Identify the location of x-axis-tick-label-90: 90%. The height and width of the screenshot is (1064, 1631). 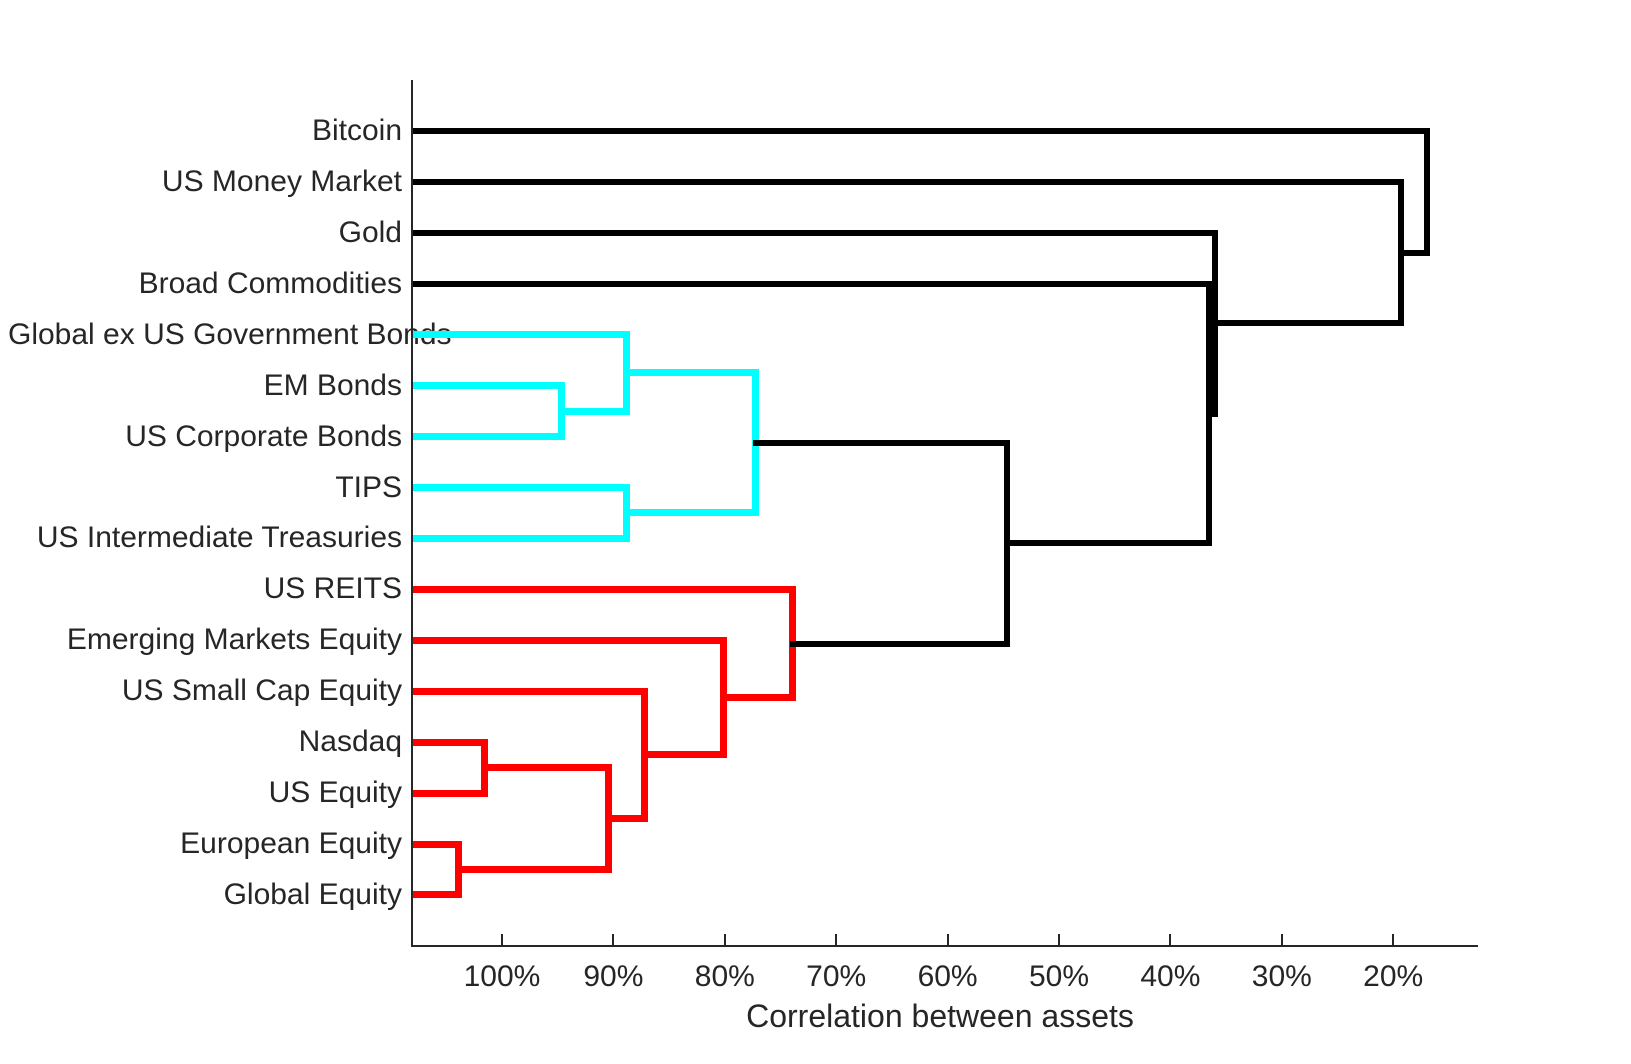
(613, 976).